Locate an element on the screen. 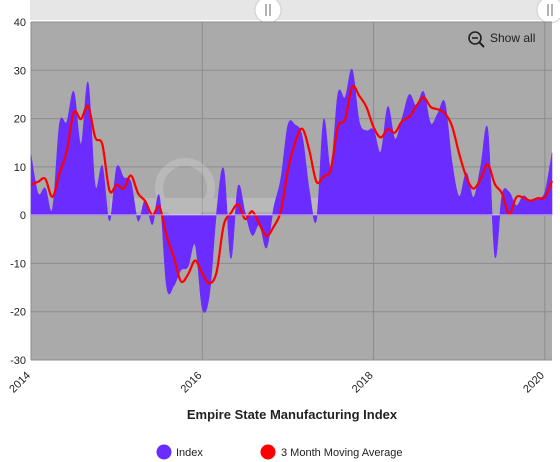  legend-swatch-index is located at coordinates (164, 452).